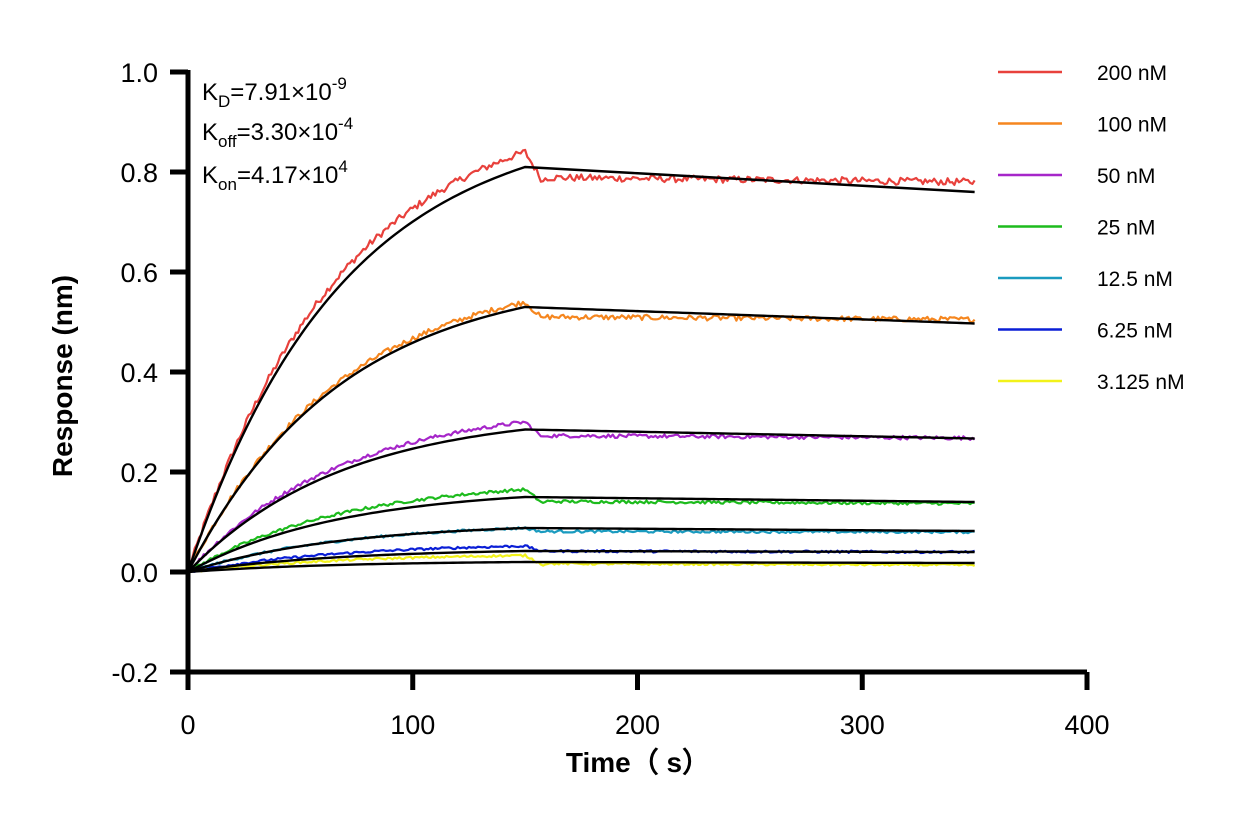 The height and width of the screenshot is (825, 1244). Describe the element at coordinates (139, 73) in the screenshot. I see `y-tick-label: 1.0` at that location.